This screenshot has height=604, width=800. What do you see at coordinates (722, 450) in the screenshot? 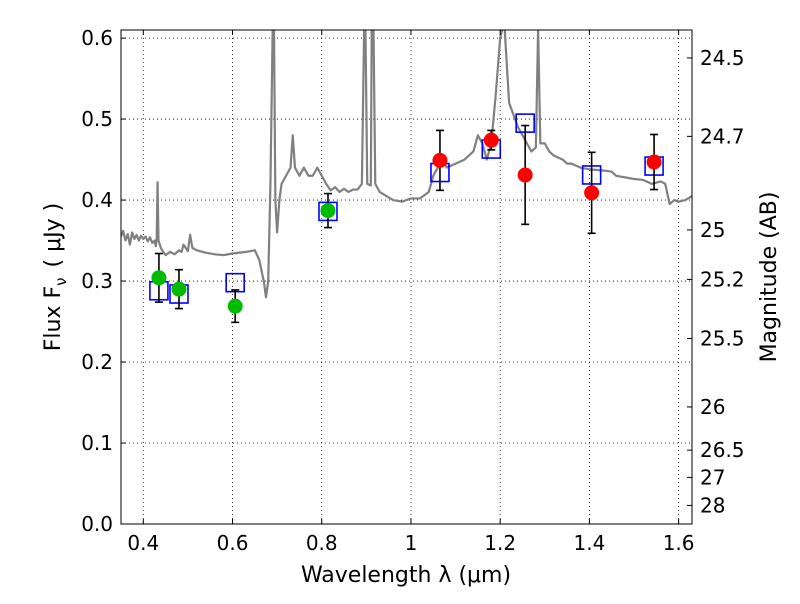
I see `y2-tick-label: 26.5` at bounding box center [722, 450].